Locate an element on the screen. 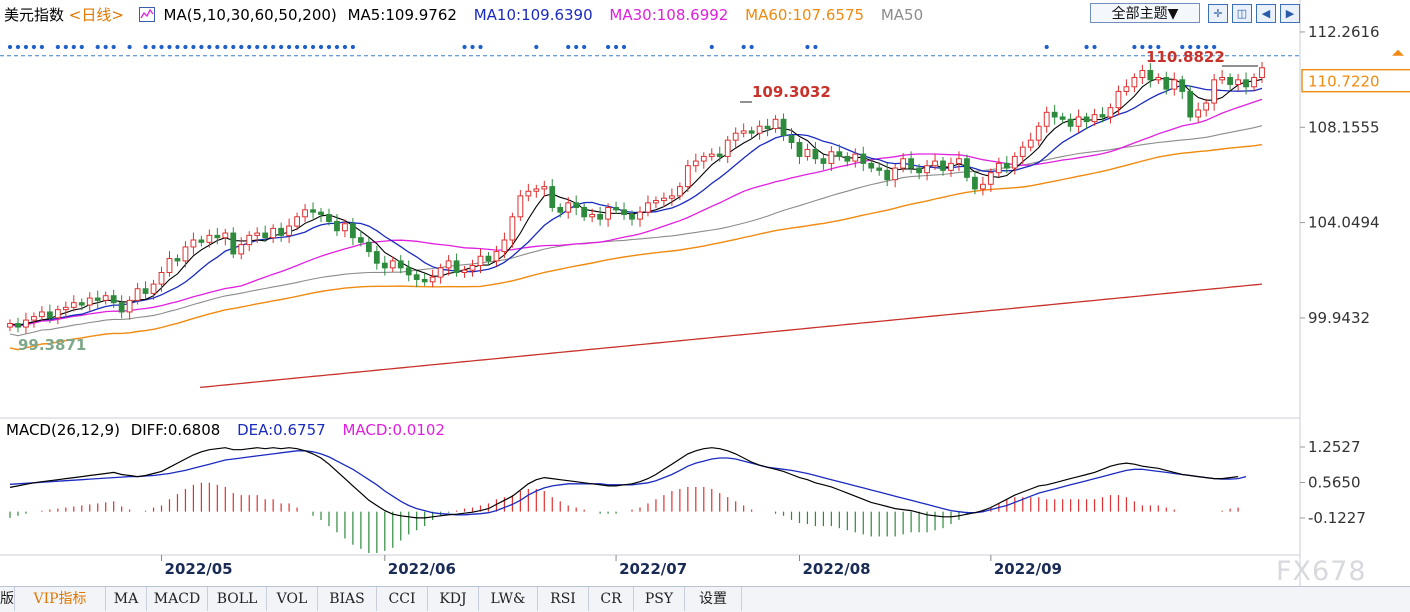 Image resolution: width=1410 pixels, height=612 pixels. tab-kdj: KDJ is located at coordinates (453, 599).